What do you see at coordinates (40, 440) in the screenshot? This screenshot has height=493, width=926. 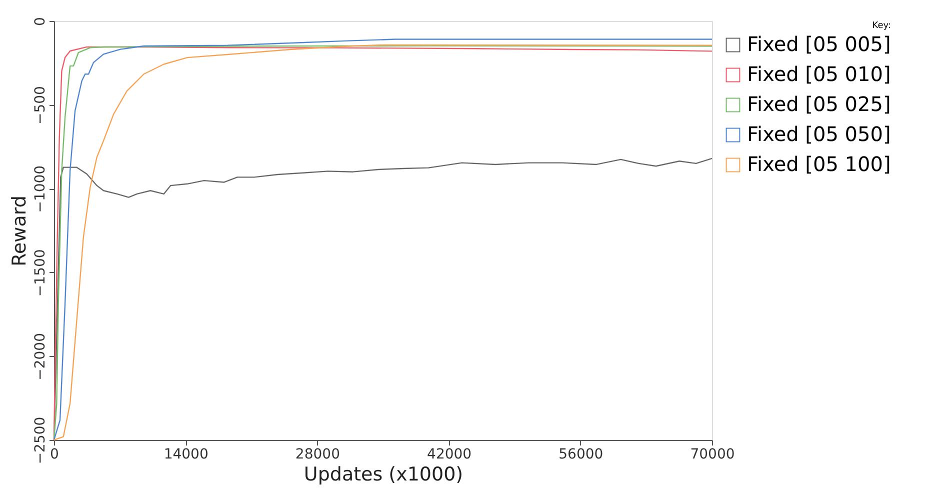 I see `y-tick-label: −2500` at bounding box center [40, 440].